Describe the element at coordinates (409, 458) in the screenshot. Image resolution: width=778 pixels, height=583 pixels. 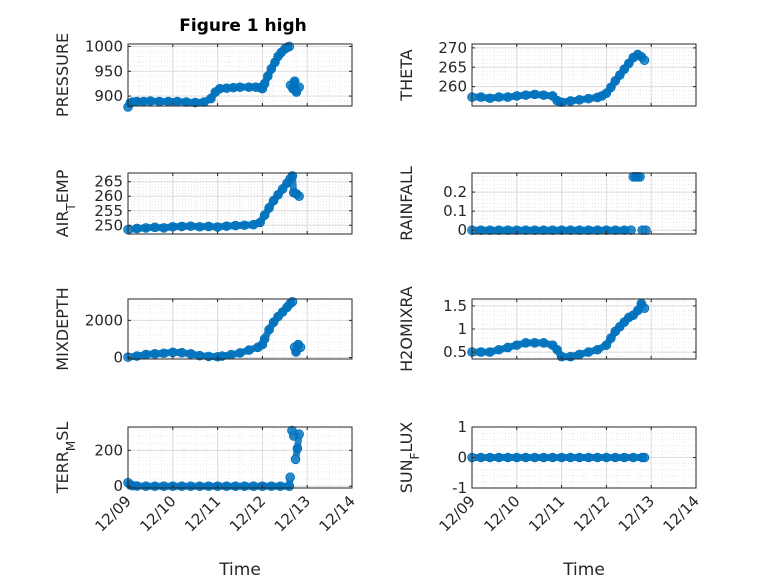
I see `y-axis-label: SUNFLUX` at that location.